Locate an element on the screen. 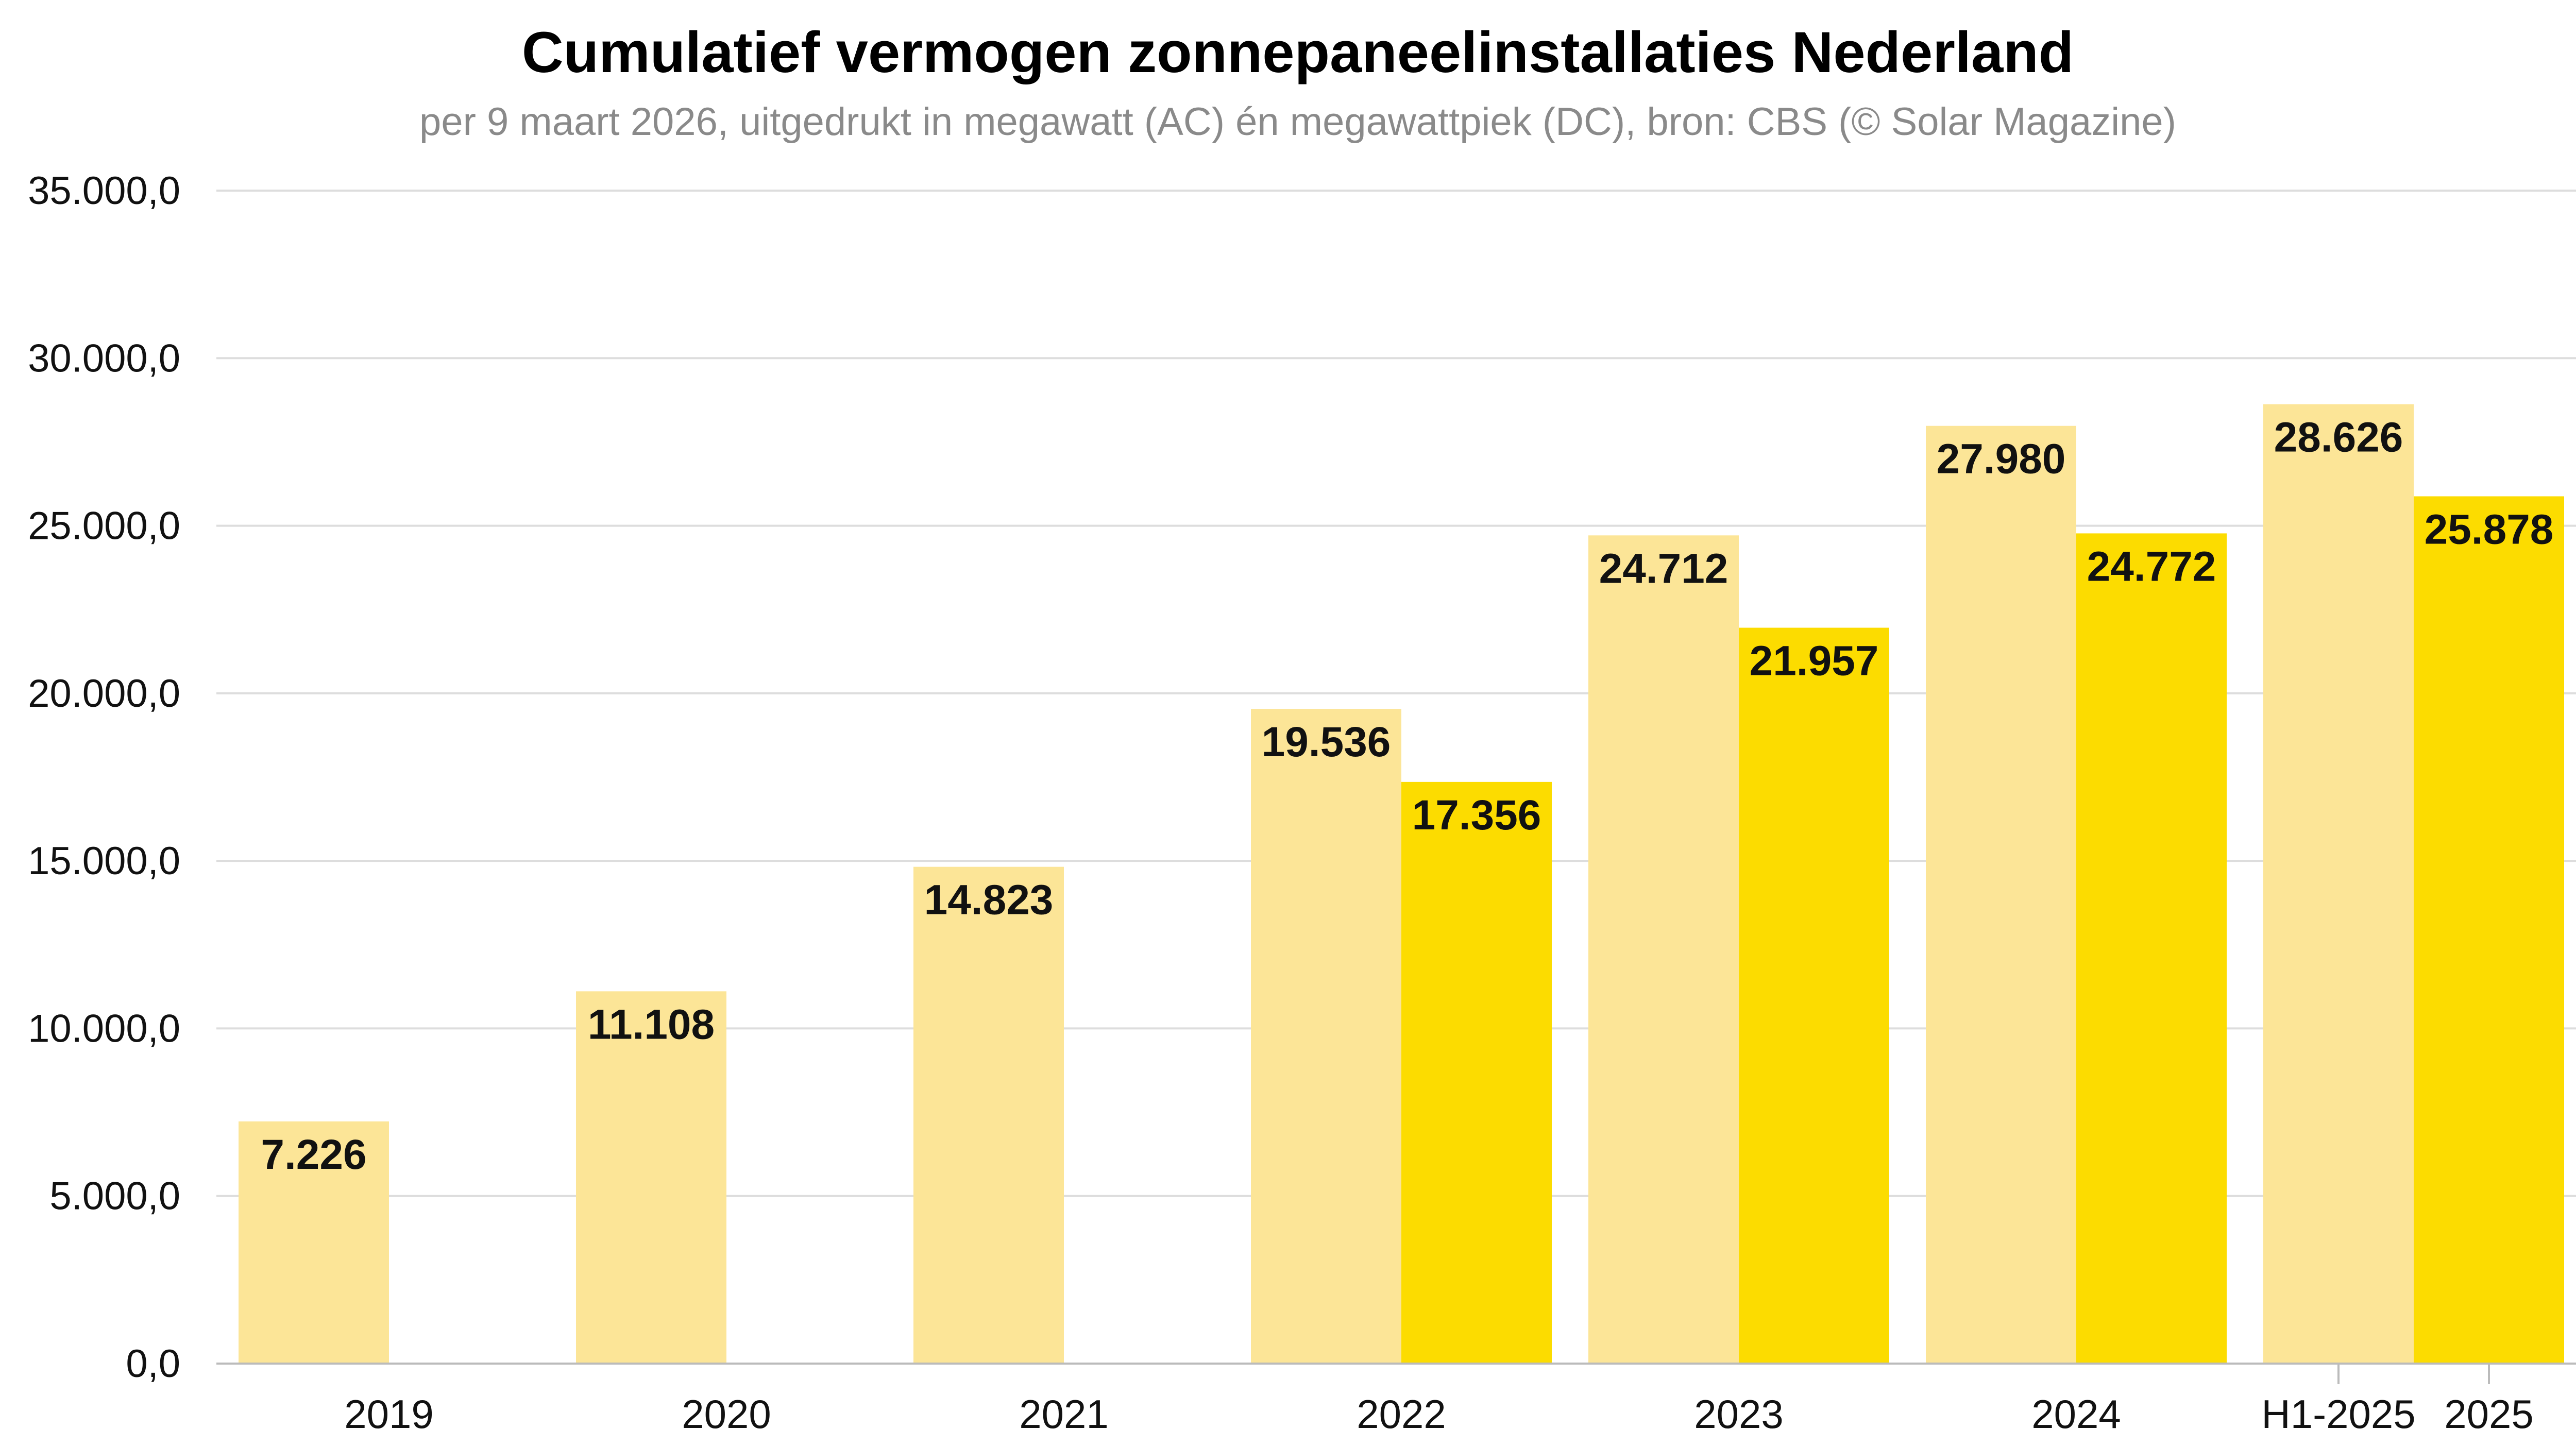 The width and height of the screenshot is (2576, 1446). data-label: 28.626 is located at coordinates (2338, 437).